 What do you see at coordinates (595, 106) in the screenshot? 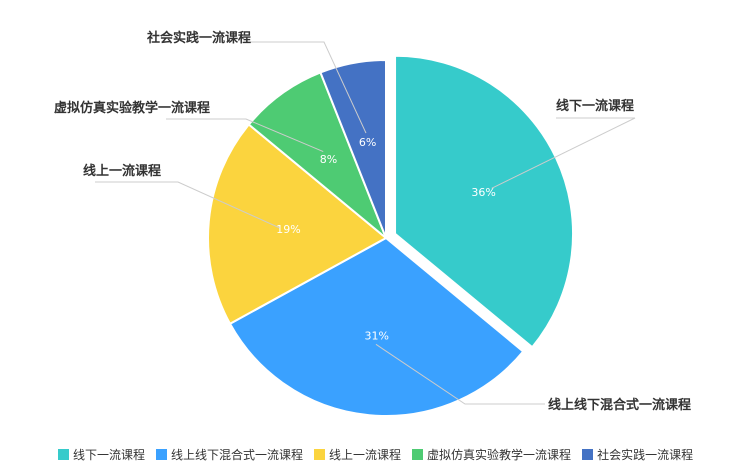
I see `slice-category-label: 线下一流课程` at bounding box center [595, 106].